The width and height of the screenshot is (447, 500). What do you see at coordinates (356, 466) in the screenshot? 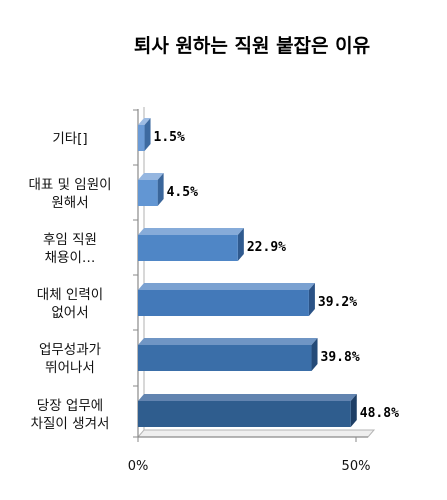
I see `x-tick-label: 50%` at bounding box center [356, 466].